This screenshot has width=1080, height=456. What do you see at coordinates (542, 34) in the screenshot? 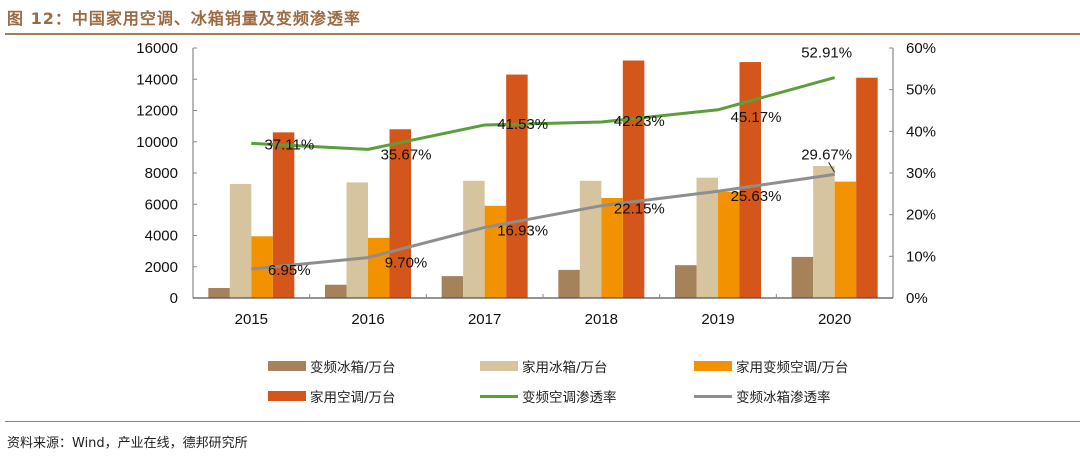
I see `title-divider` at bounding box center [542, 34].